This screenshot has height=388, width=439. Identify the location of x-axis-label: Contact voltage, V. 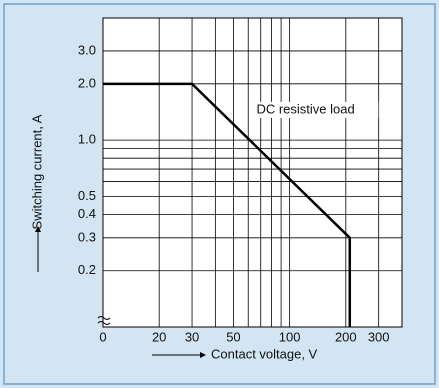
(264, 353).